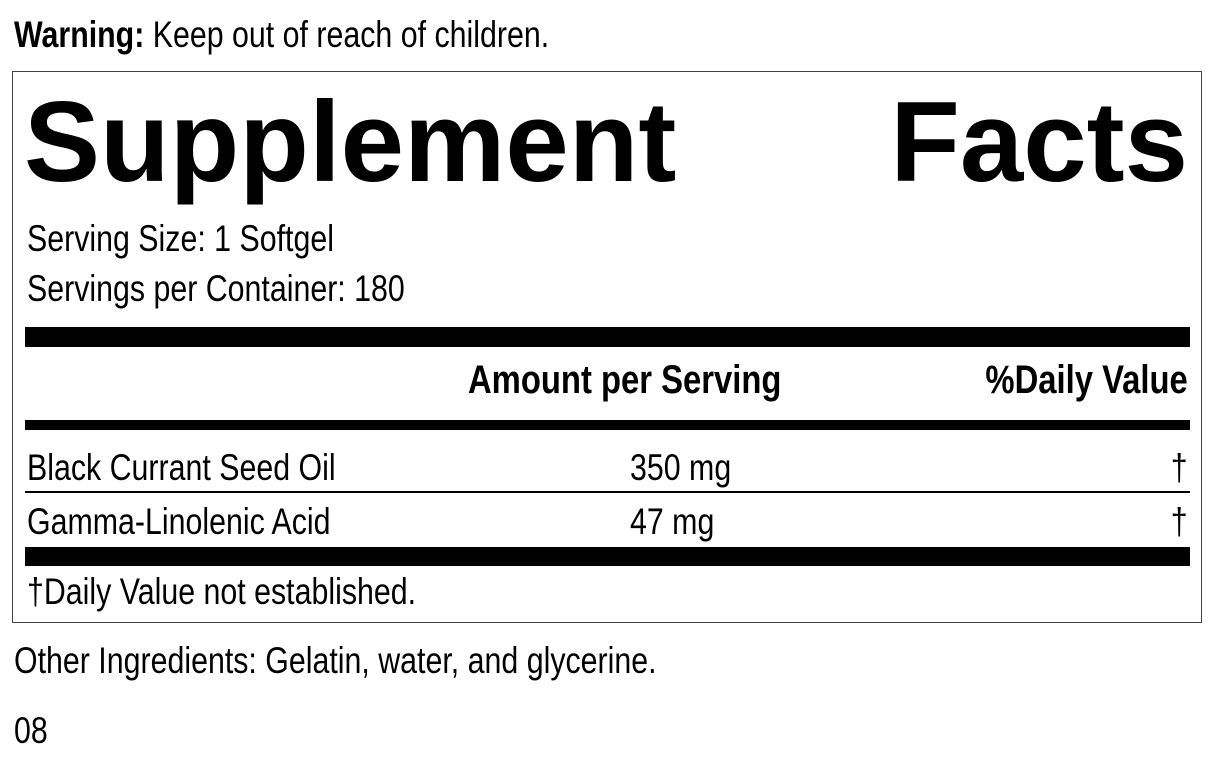  I want to click on title-facts: Facts, so click(1039, 142).